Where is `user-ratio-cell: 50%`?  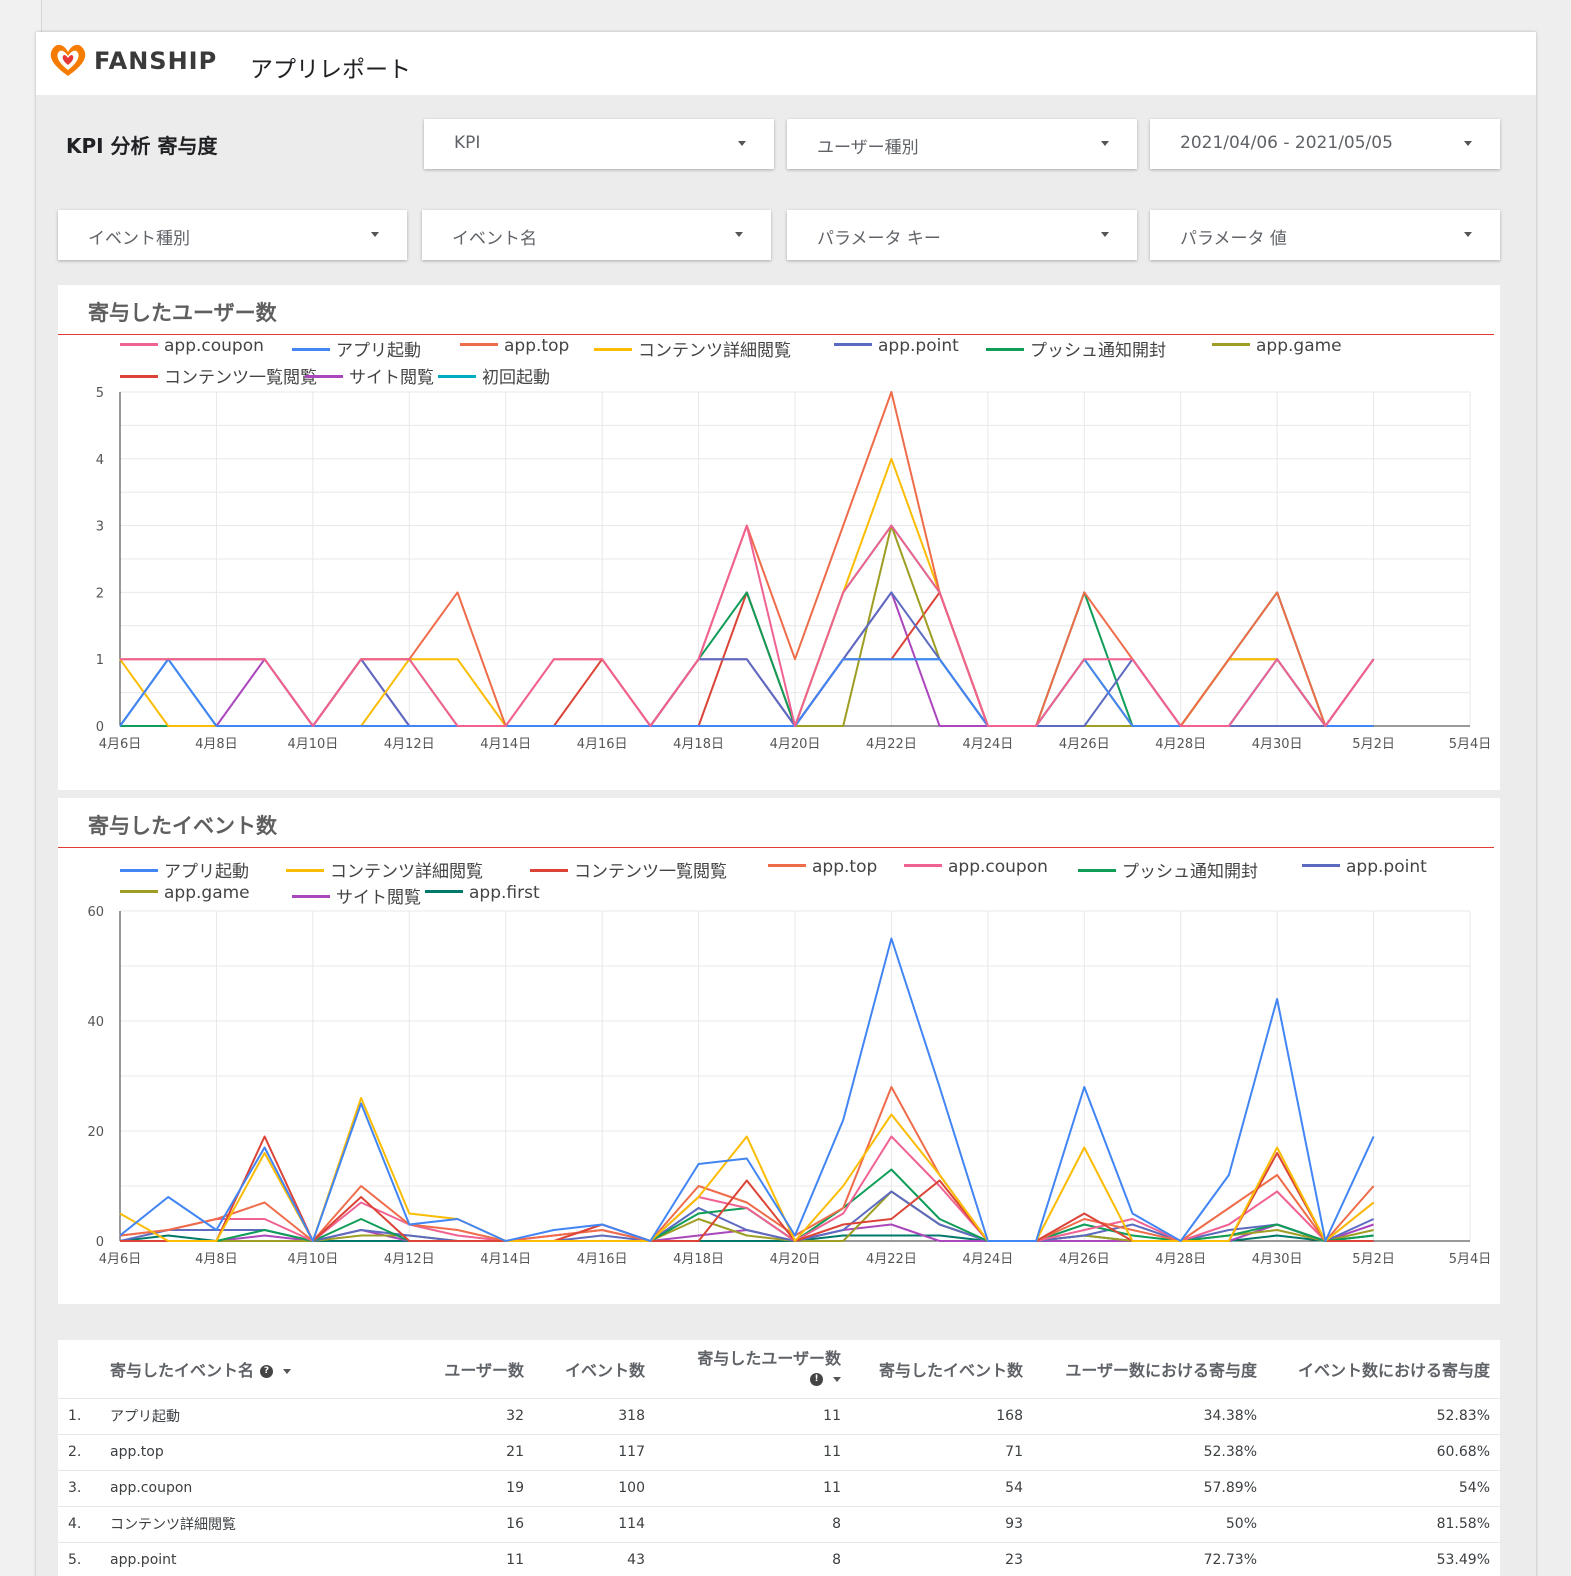
user-ratio-cell: 50% is located at coordinates (1150, 1523).